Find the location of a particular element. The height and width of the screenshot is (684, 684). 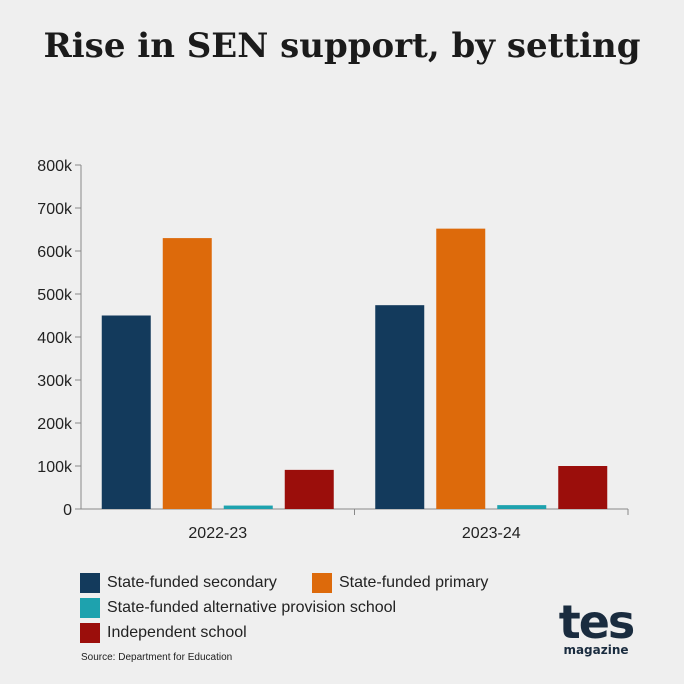

legend-label-independent: Independent school is located at coordinates (177, 632).